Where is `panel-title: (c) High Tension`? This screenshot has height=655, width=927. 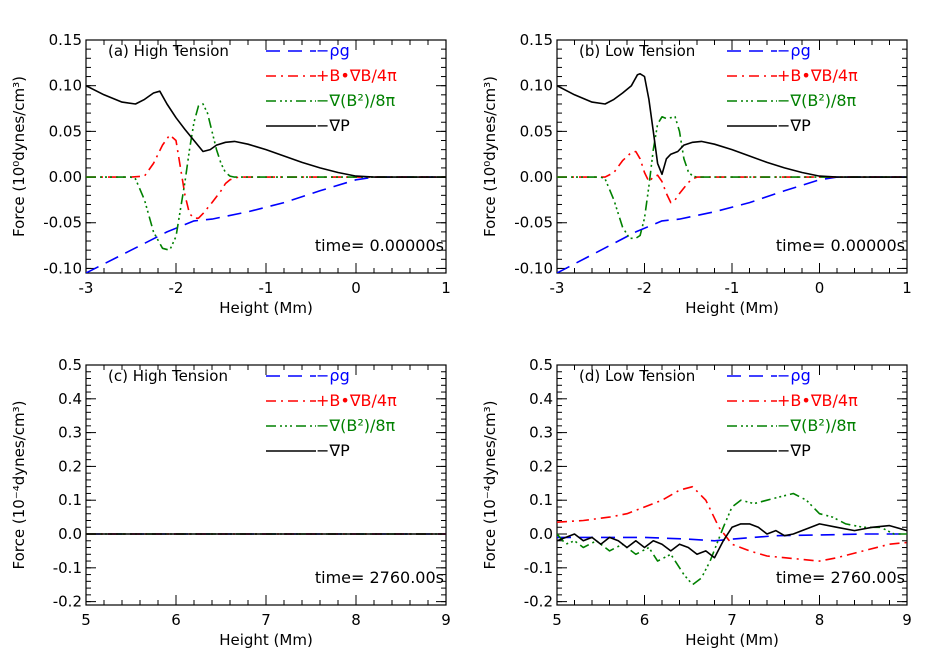
panel-title: (c) High Tension is located at coordinates (168, 376).